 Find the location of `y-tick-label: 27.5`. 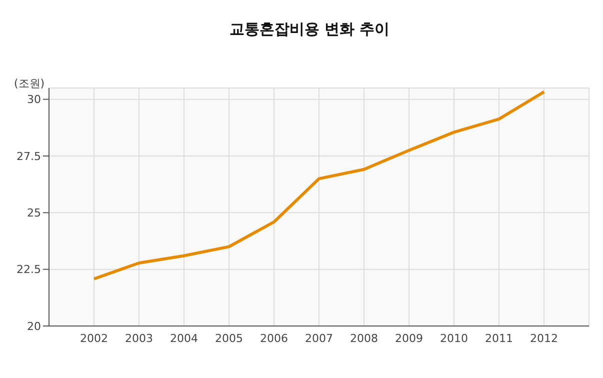

y-tick-label: 27.5 is located at coordinates (28, 156).